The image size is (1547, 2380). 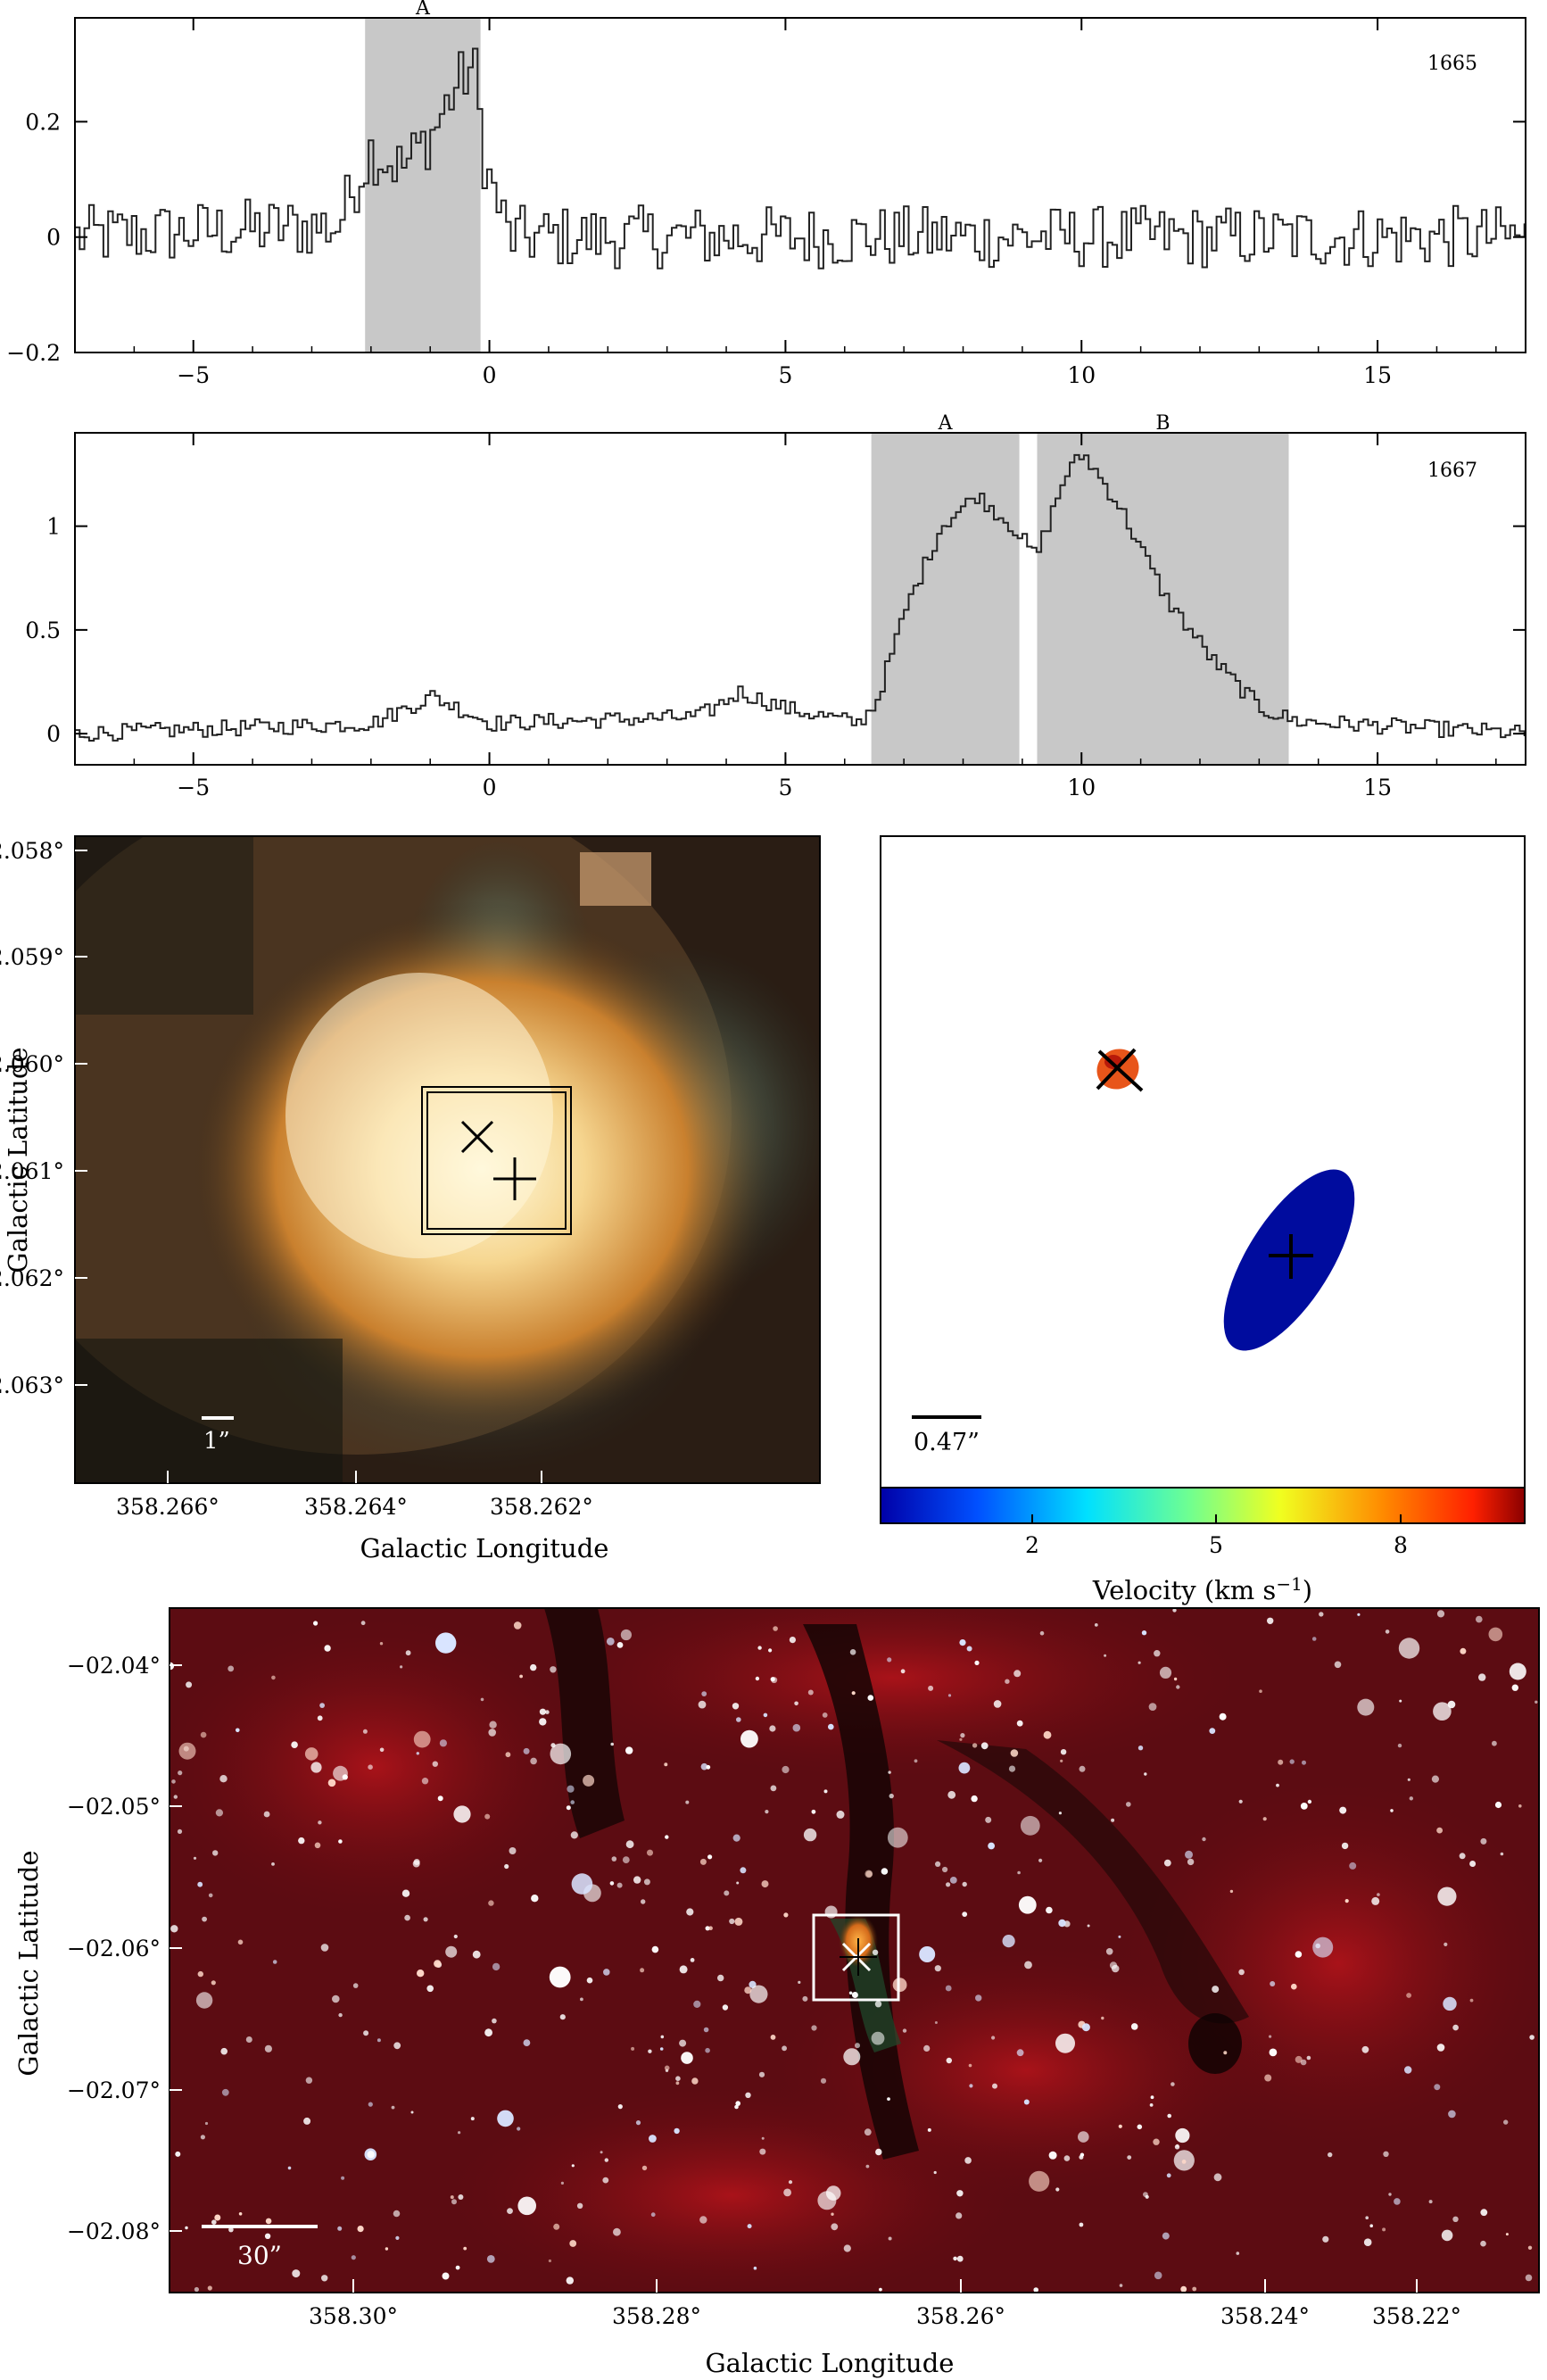 What do you see at coordinates (856, 1957) in the screenshot?
I see `wide-zoom-box` at bounding box center [856, 1957].